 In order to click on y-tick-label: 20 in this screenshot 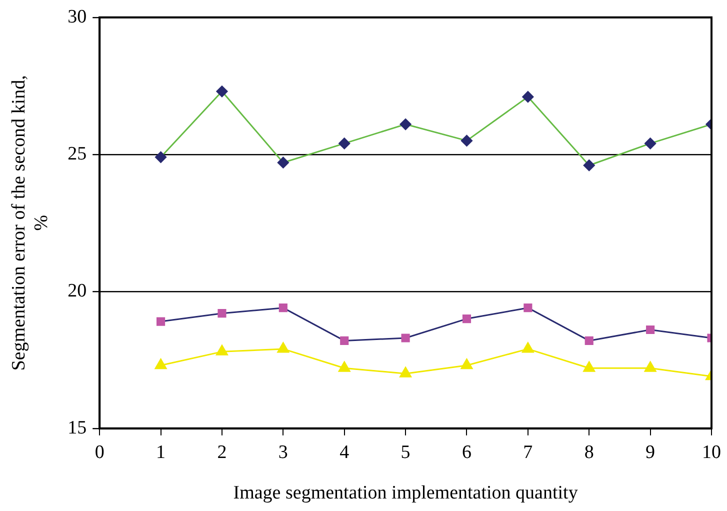, I will do `click(77, 291)`.